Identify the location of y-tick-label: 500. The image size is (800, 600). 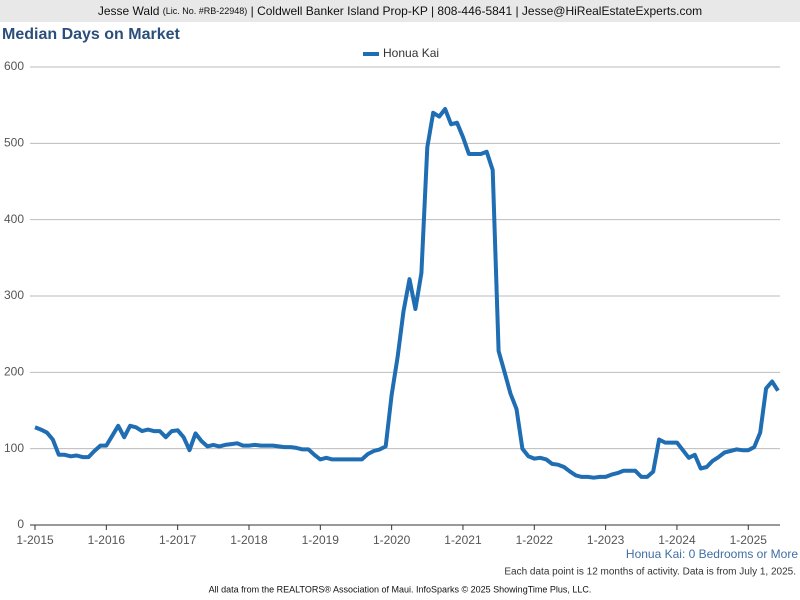
(14, 143).